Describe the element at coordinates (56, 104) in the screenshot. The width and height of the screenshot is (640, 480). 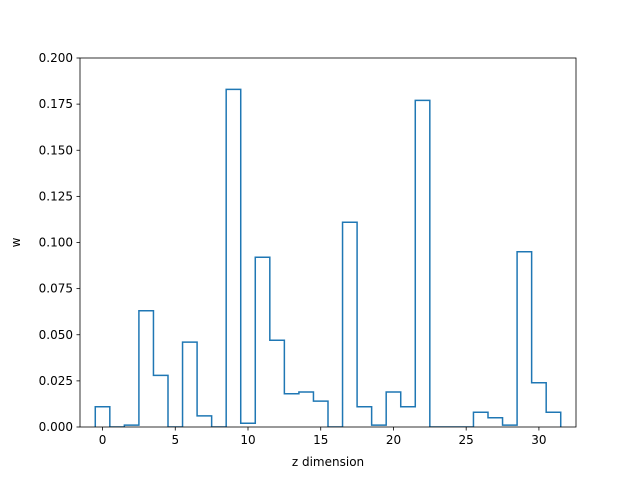
I see `y-tick-label: 0.175` at that location.